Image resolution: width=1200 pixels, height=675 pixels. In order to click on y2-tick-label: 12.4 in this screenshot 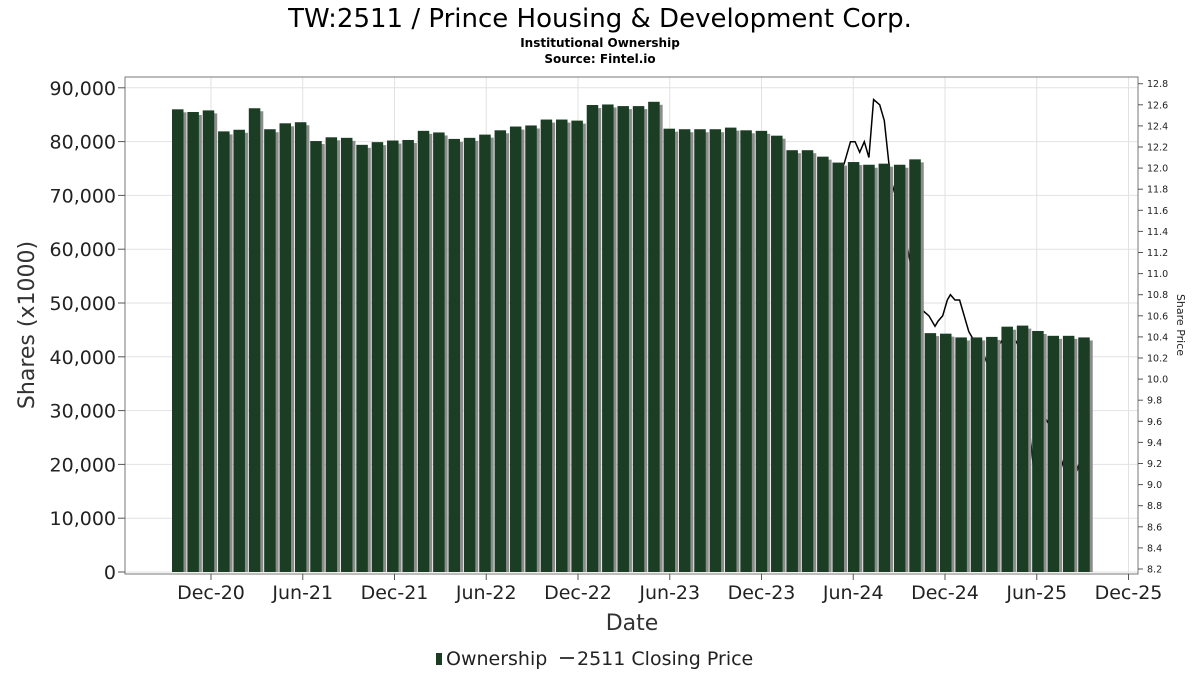, I will do `click(1157, 126)`.